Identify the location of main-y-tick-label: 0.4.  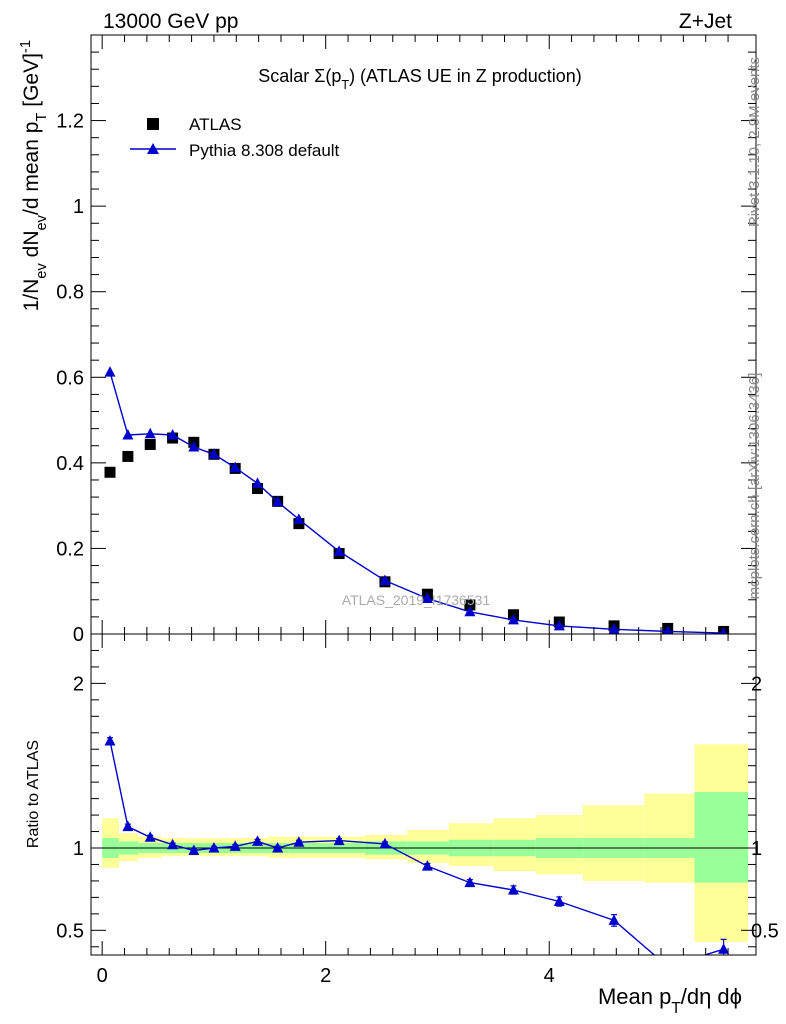
(70, 464).